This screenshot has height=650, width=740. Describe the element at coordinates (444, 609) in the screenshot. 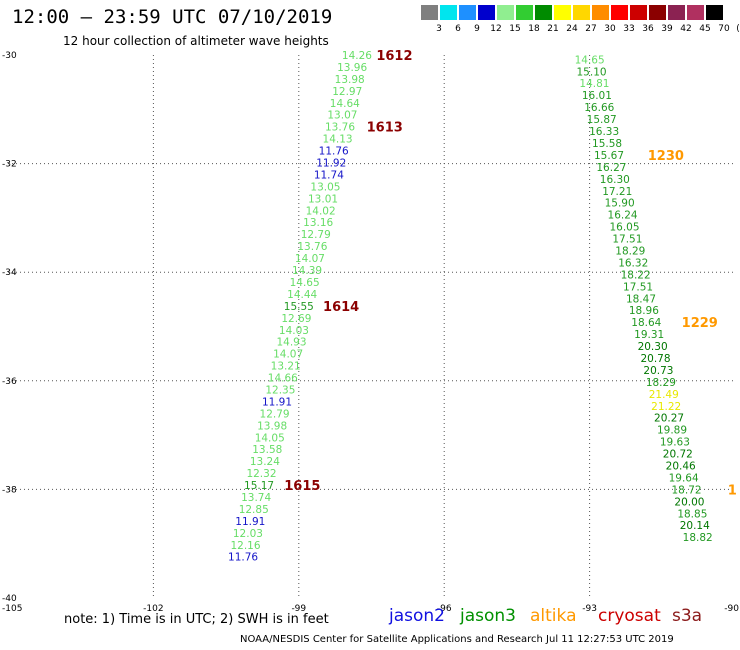

I see `x-tick-label: -96` at that location.